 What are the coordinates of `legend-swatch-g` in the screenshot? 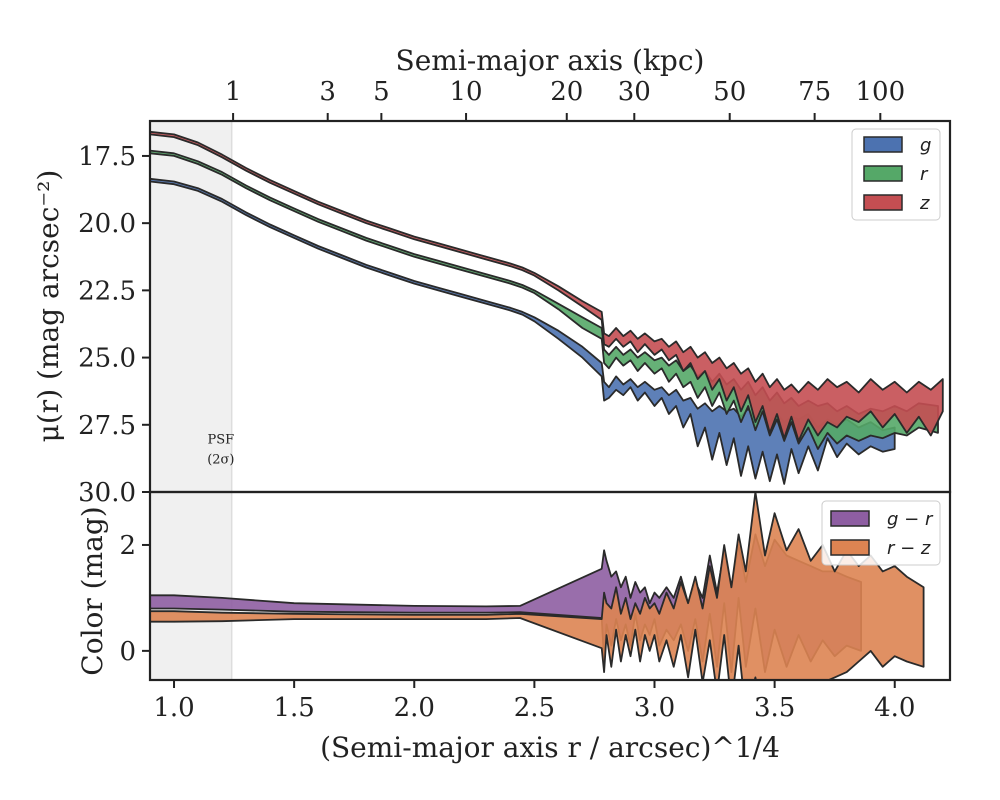 It's located at (883, 144).